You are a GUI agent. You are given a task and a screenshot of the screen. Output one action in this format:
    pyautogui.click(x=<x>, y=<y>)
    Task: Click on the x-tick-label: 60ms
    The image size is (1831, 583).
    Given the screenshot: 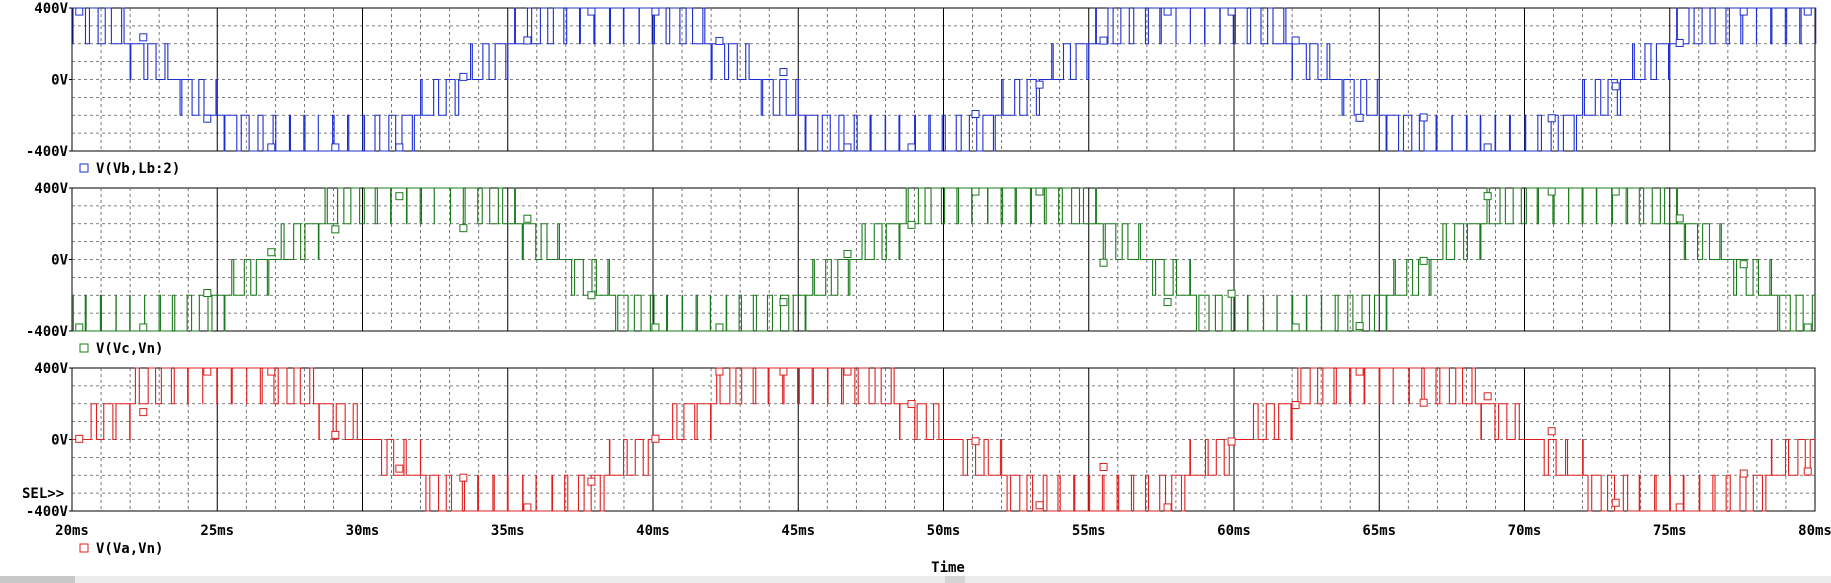 What is the action you would take?
    pyautogui.click(x=1234, y=531)
    